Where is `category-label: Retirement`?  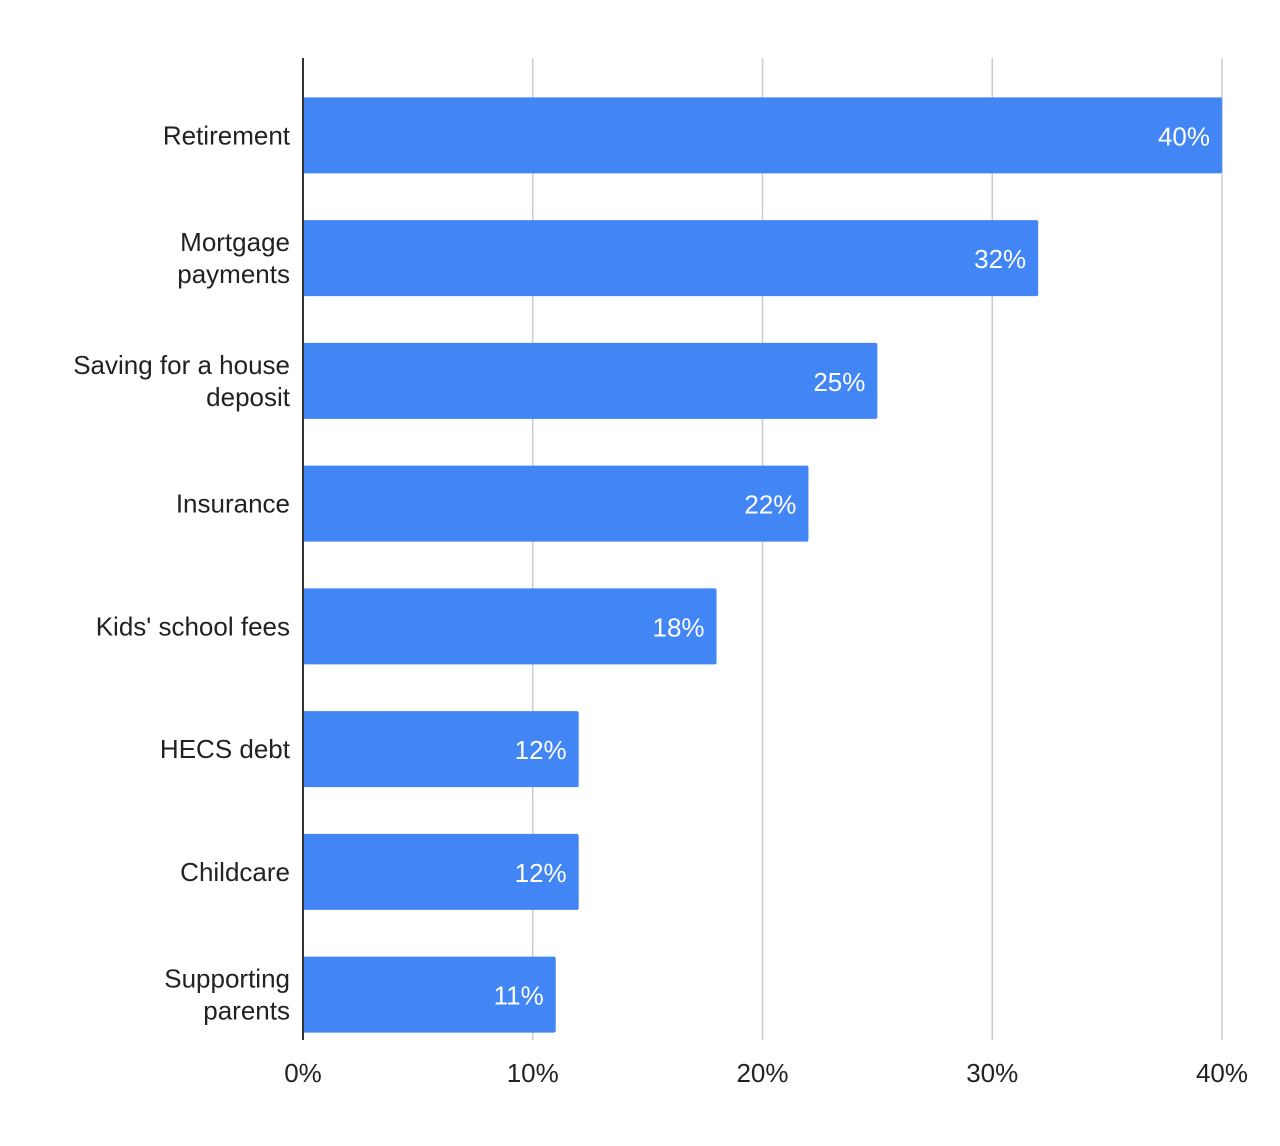 category-label: Retirement is located at coordinates (227, 135).